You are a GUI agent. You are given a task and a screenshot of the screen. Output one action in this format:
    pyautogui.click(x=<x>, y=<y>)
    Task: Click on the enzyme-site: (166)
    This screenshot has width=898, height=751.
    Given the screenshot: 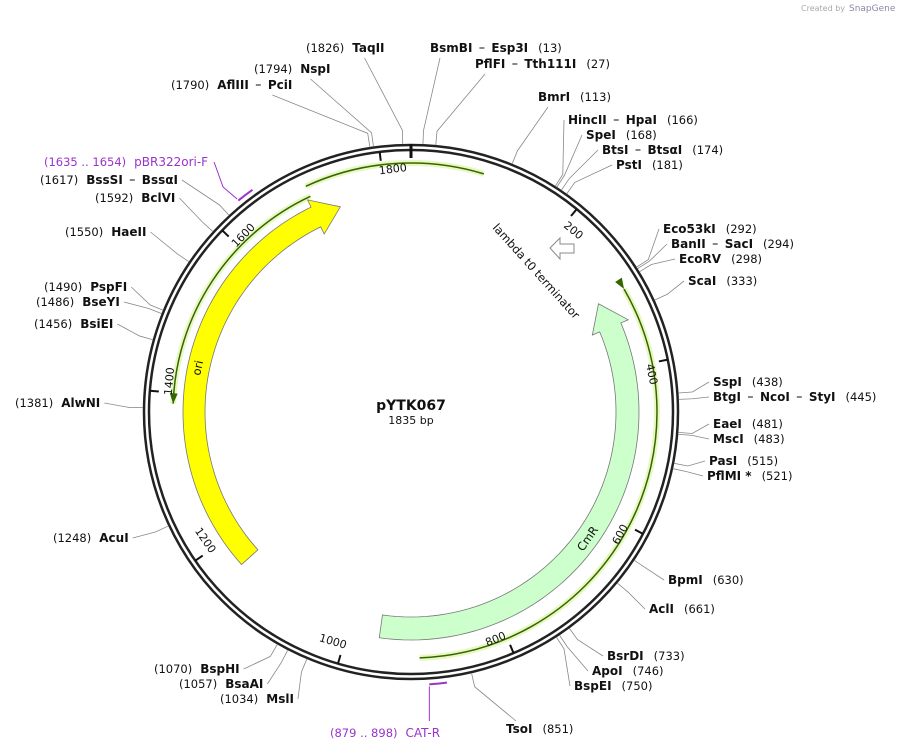 What is the action you would take?
    pyautogui.click(x=682, y=120)
    